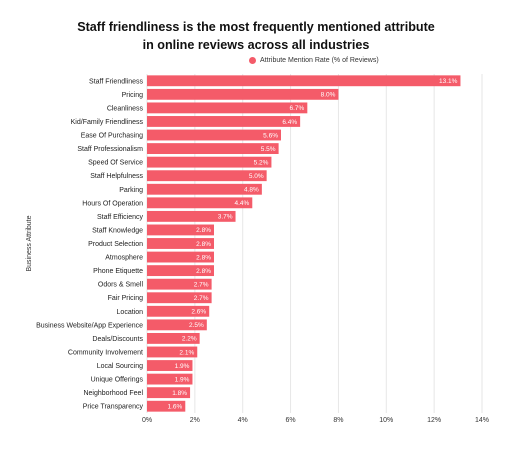 This screenshot has height=459, width=512. What do you see at coordinates (225, 217) in the screenshot?
I see `value-label: 3.7%` at bounding box center [225, 217].